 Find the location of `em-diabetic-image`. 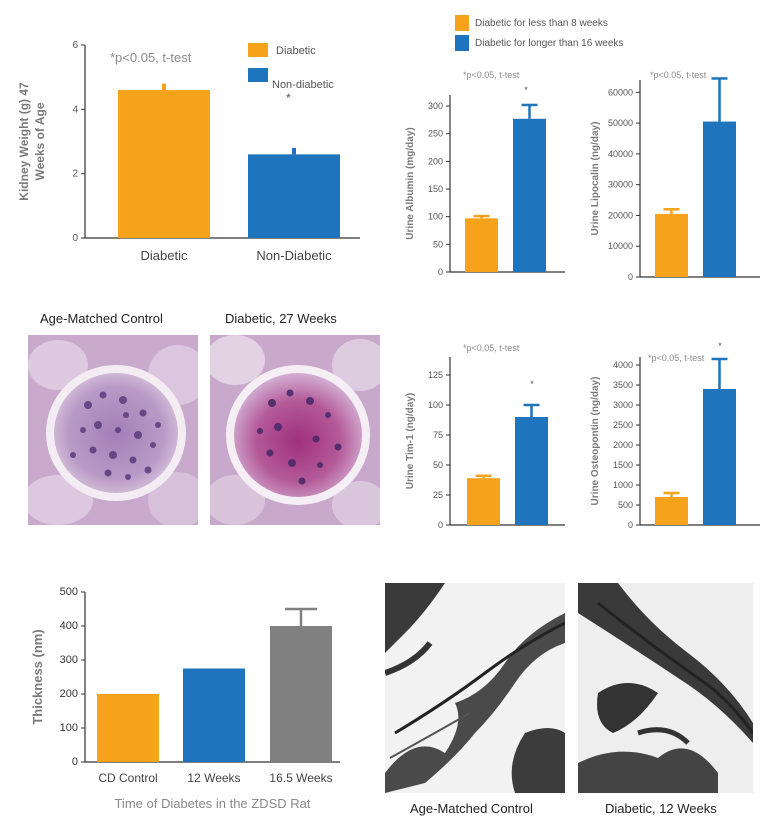

em-diabetic-image is located at coordinates (665, 688).